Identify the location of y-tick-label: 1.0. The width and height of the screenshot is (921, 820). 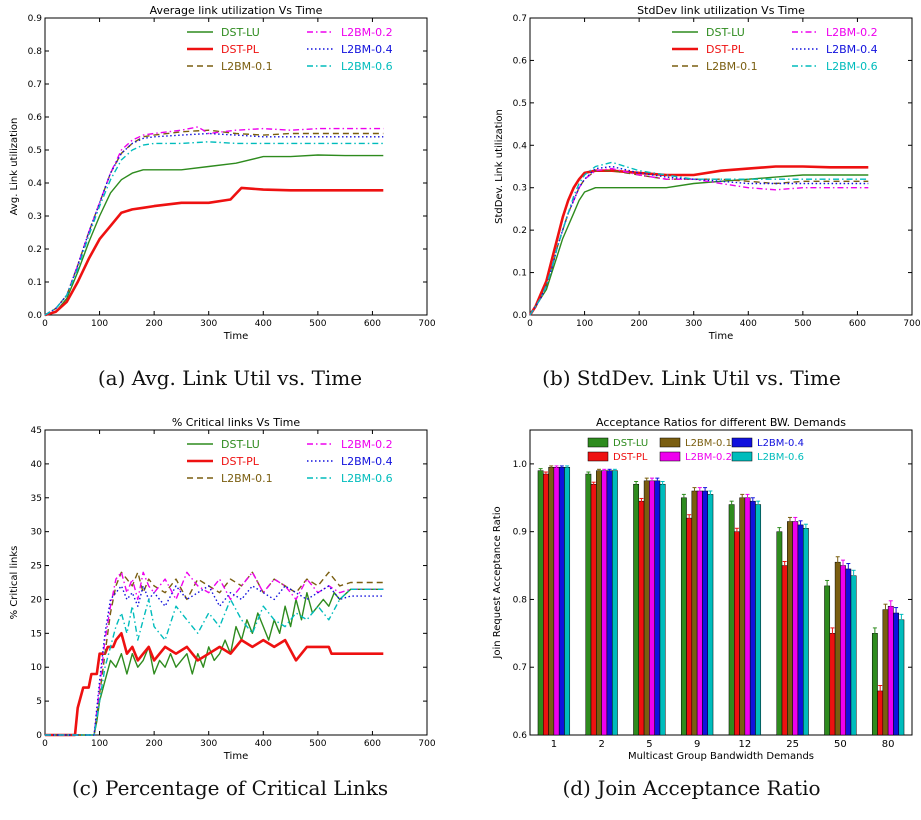
(520, 465).